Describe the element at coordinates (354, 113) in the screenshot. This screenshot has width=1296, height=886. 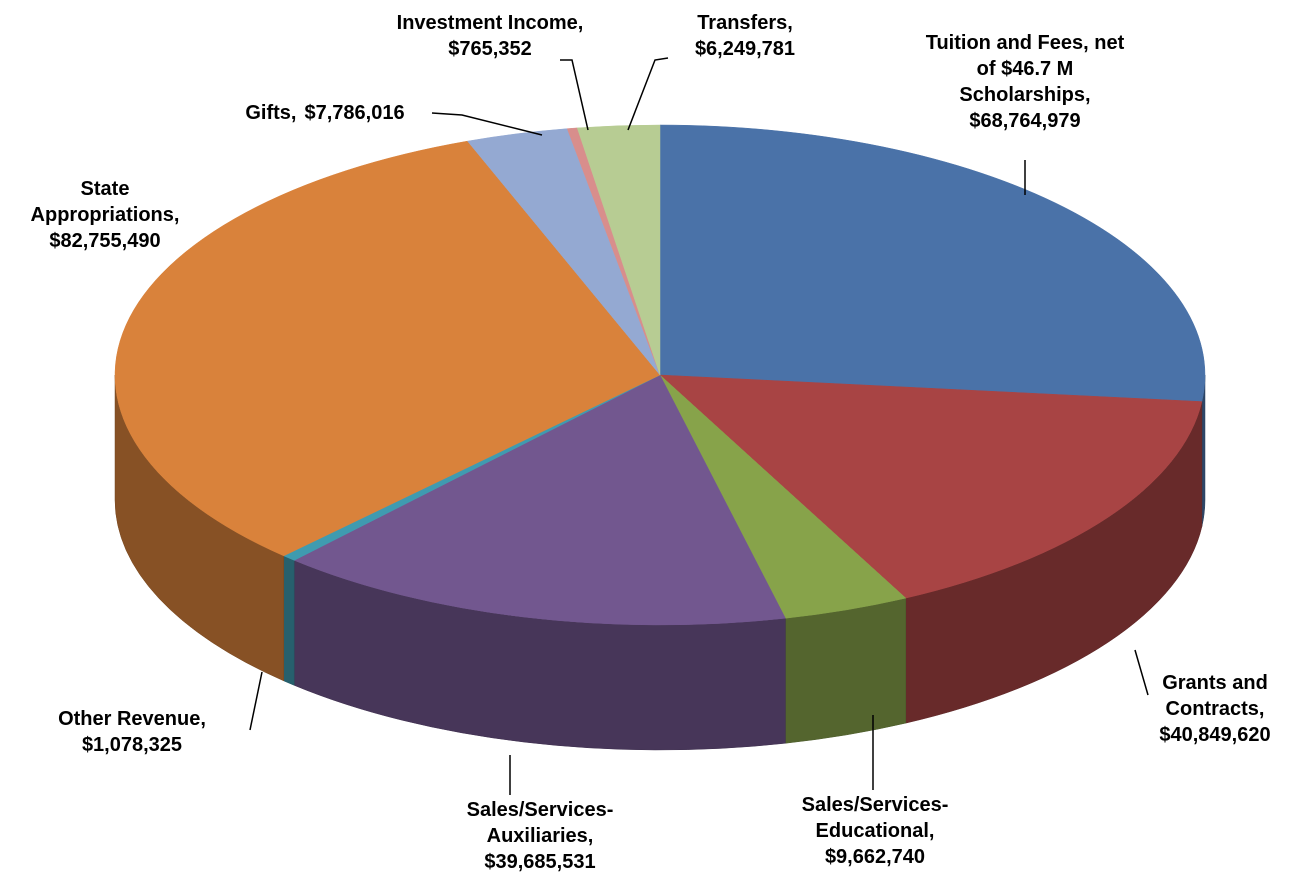
I see `value-label: $7,786,016` at that location.